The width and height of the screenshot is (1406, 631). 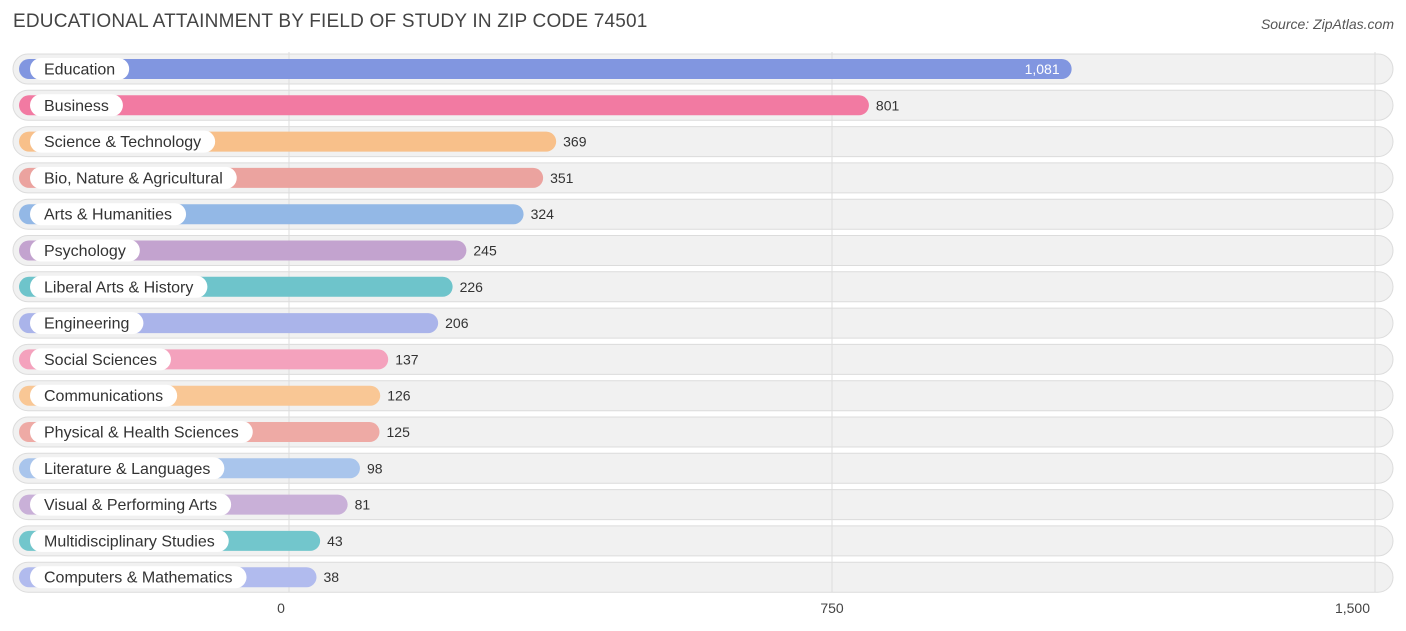 I want to click on category-label: Physical & Health Sciences, so click(x=141, y=433).